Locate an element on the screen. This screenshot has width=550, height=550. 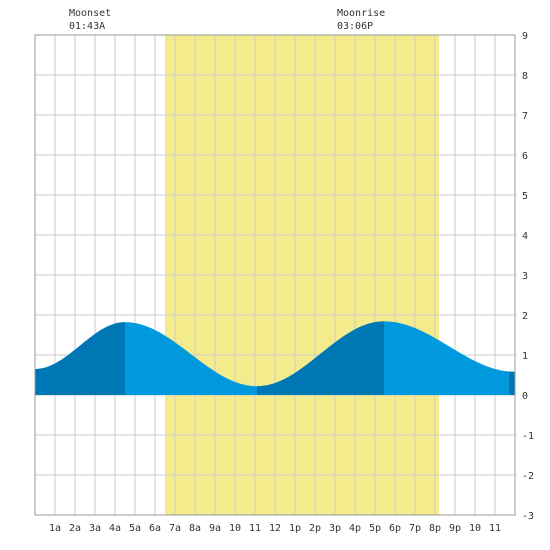
moonrise-annotation: Moonrise 03:06P is located at coordinates (361, 20).